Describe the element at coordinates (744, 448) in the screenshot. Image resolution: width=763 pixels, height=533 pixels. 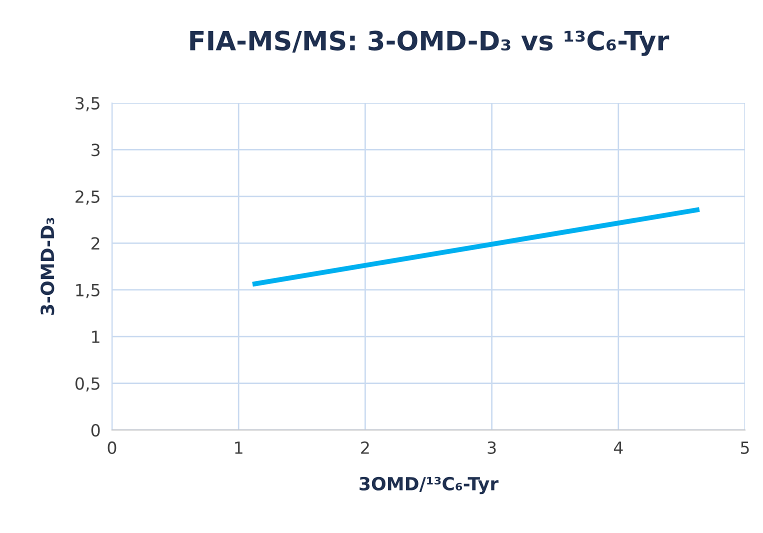
I see `x-tick-label: 5` at that location.